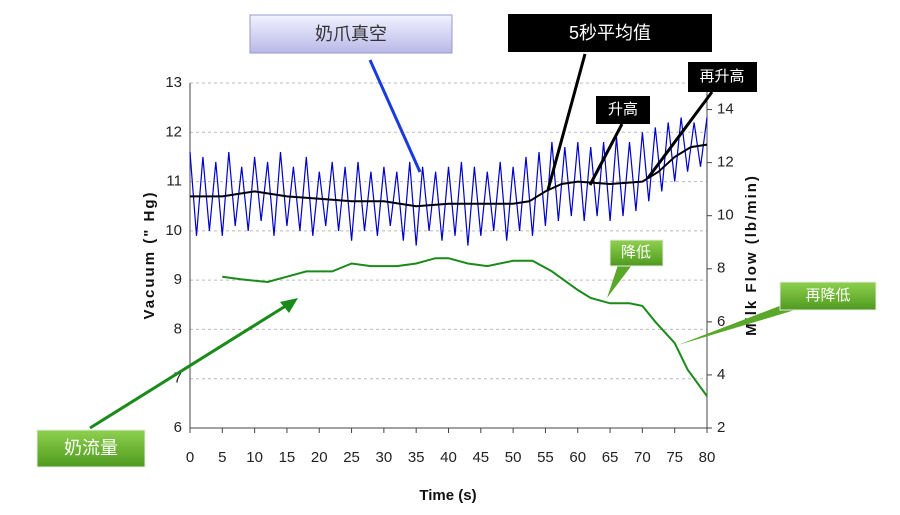 Image resolution: width=900 pixels, height=515 pixels. What do you see at coordinates (190, 457) in the screenshot?
I see `x-tick-label: 0` at bounding box center [190, 457].